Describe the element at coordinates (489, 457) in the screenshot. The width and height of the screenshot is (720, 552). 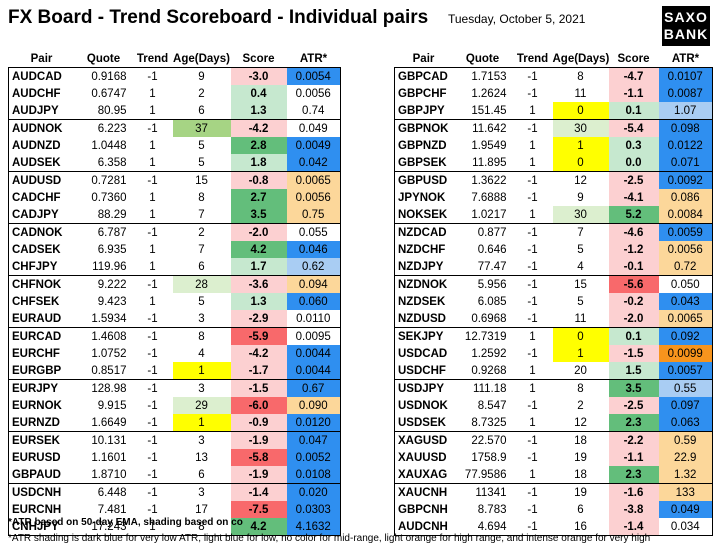
I see `quote-cell: 1758.9` at that location.